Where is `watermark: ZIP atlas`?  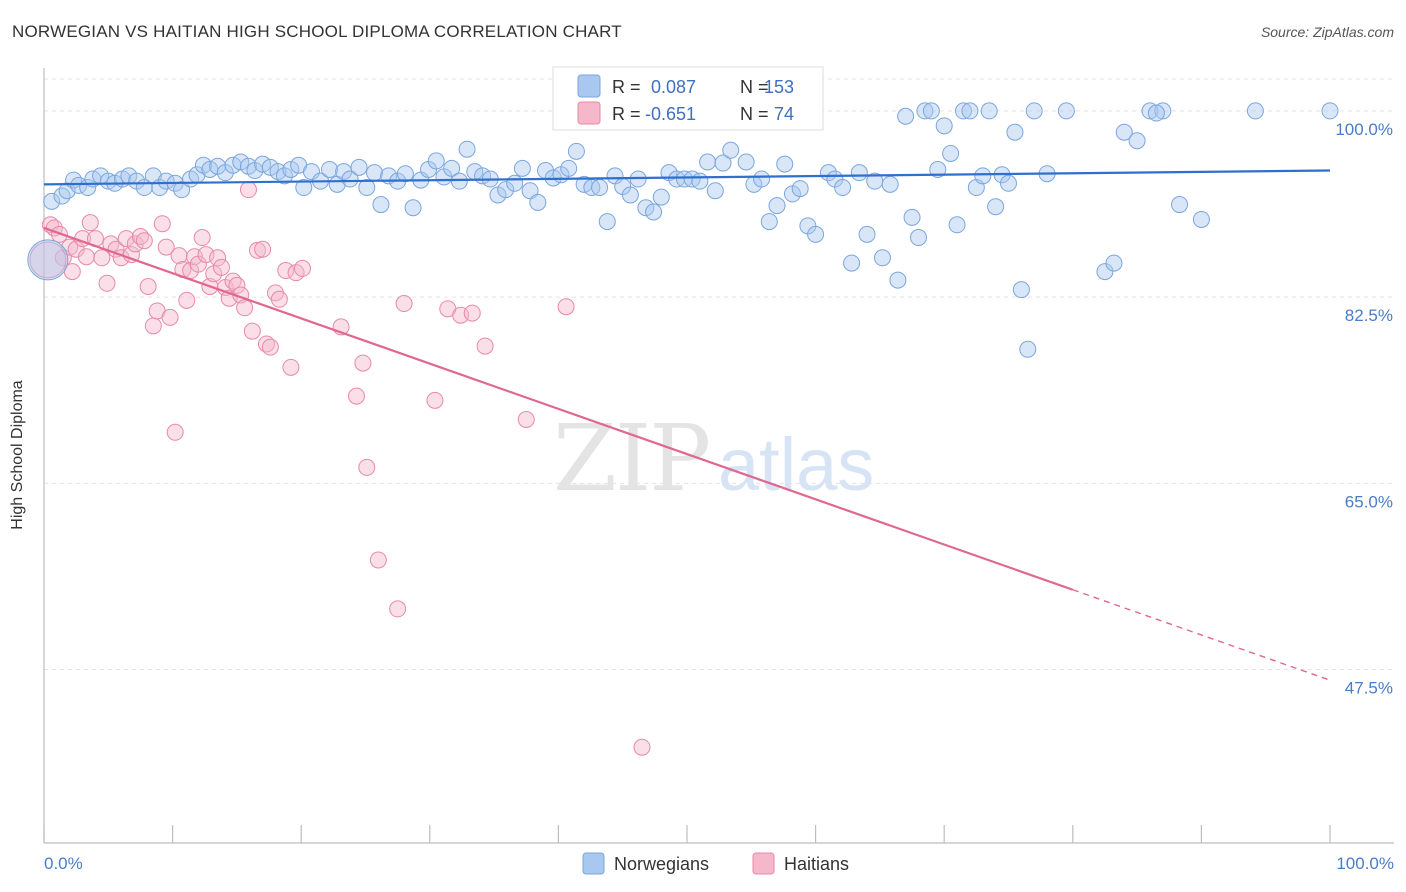
watermark: ZIP atlas is located at coordinates (713, 458).